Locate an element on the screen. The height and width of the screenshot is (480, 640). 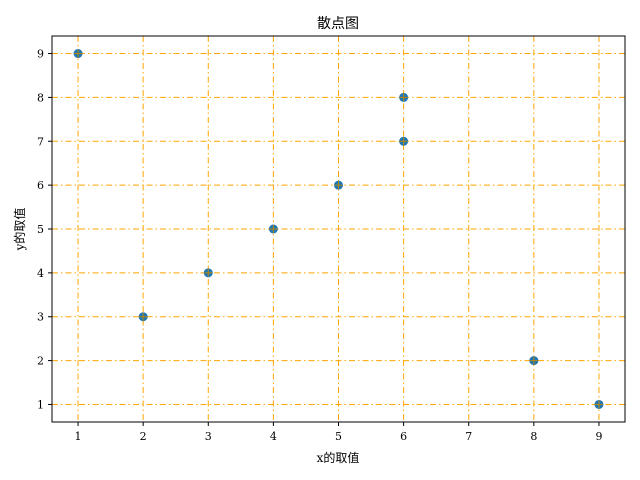
y-tick-label: 9 is located at coordinates (40, 54).